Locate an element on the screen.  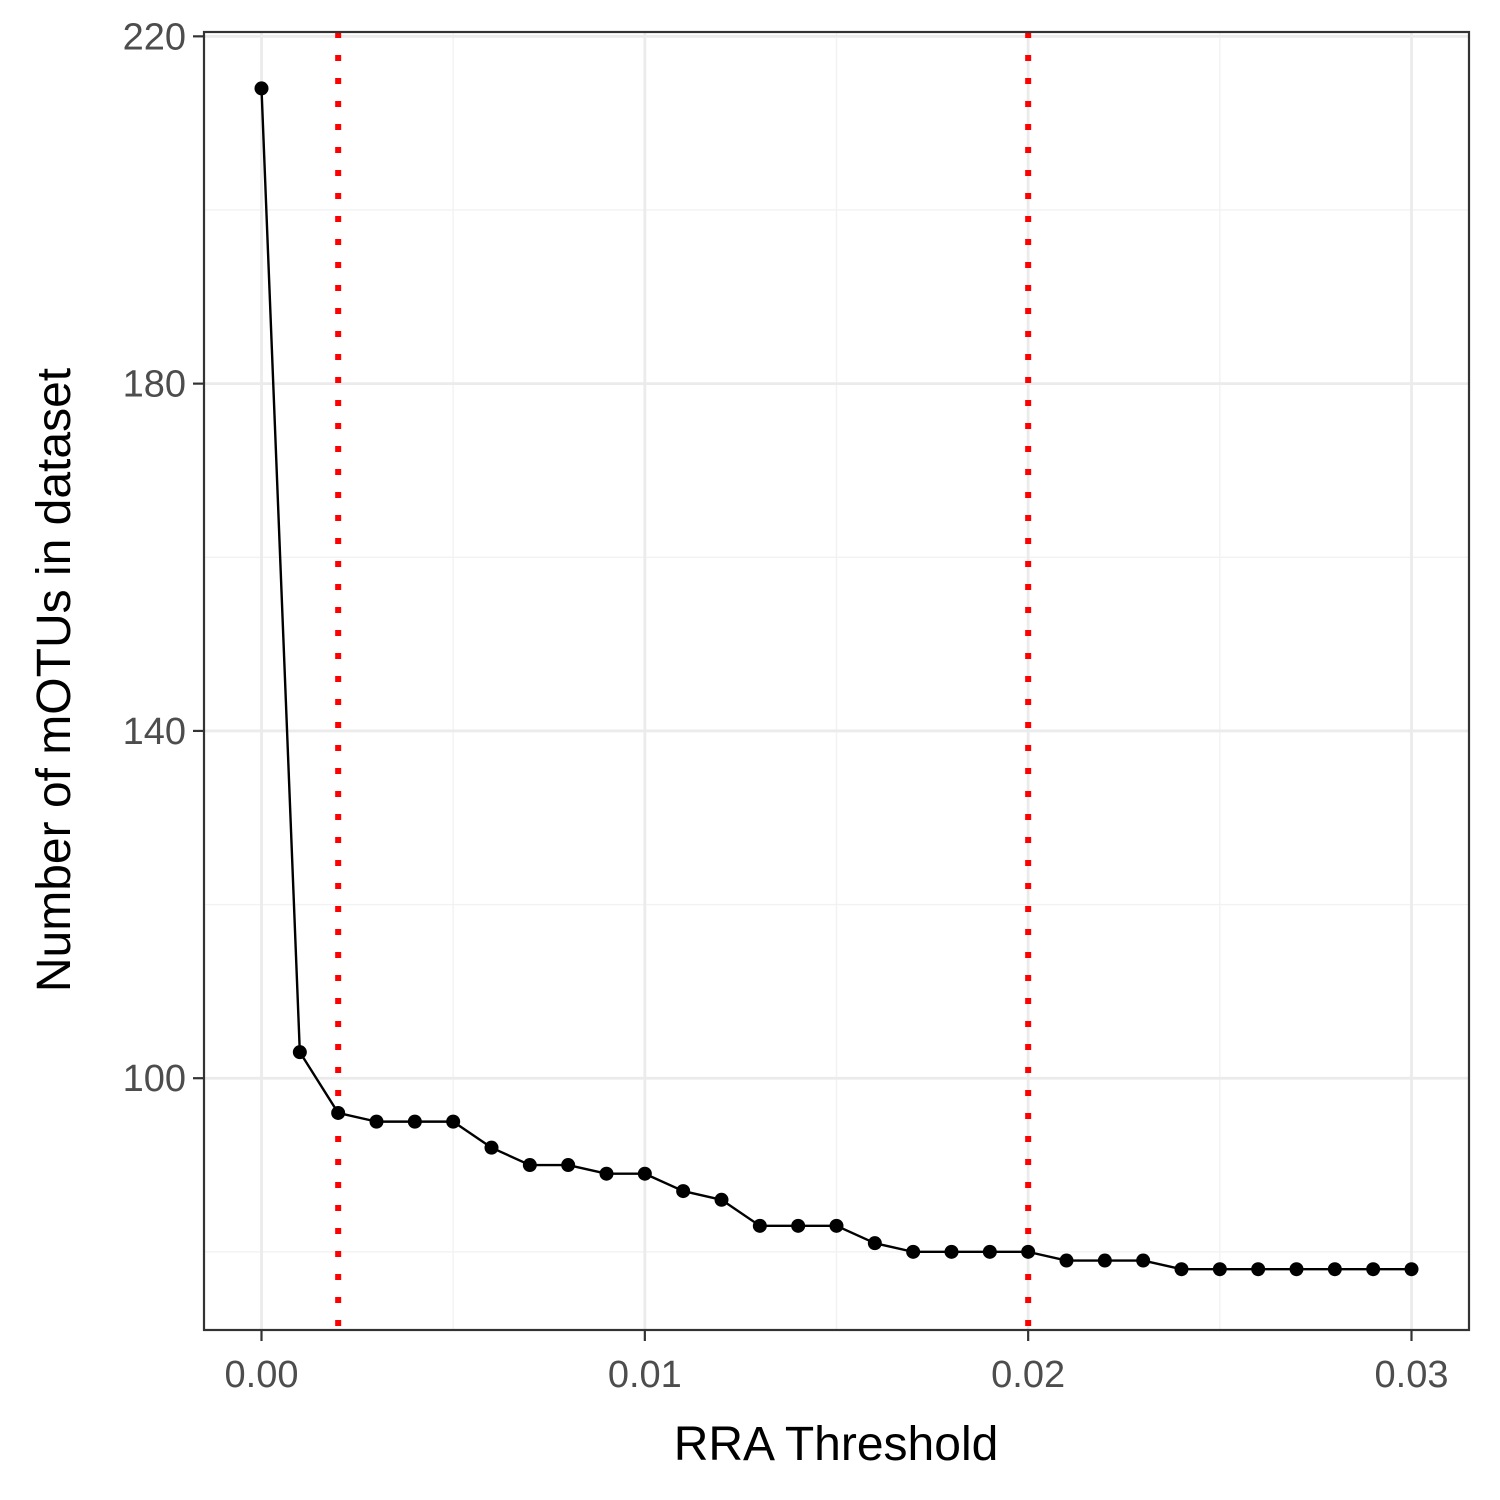
y-tick-label: 100 is located at coordinates (154, 1079).